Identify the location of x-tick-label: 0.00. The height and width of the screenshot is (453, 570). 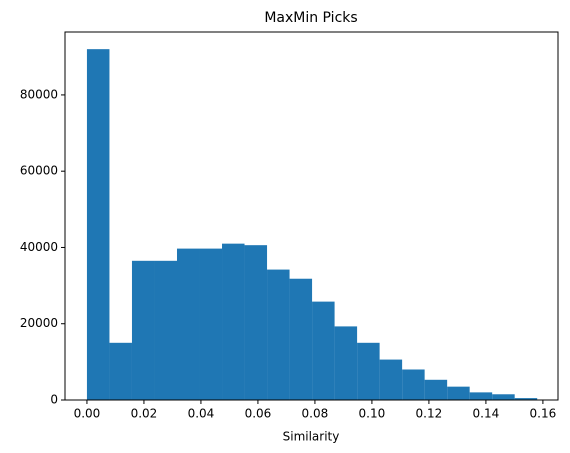
(87, 414).